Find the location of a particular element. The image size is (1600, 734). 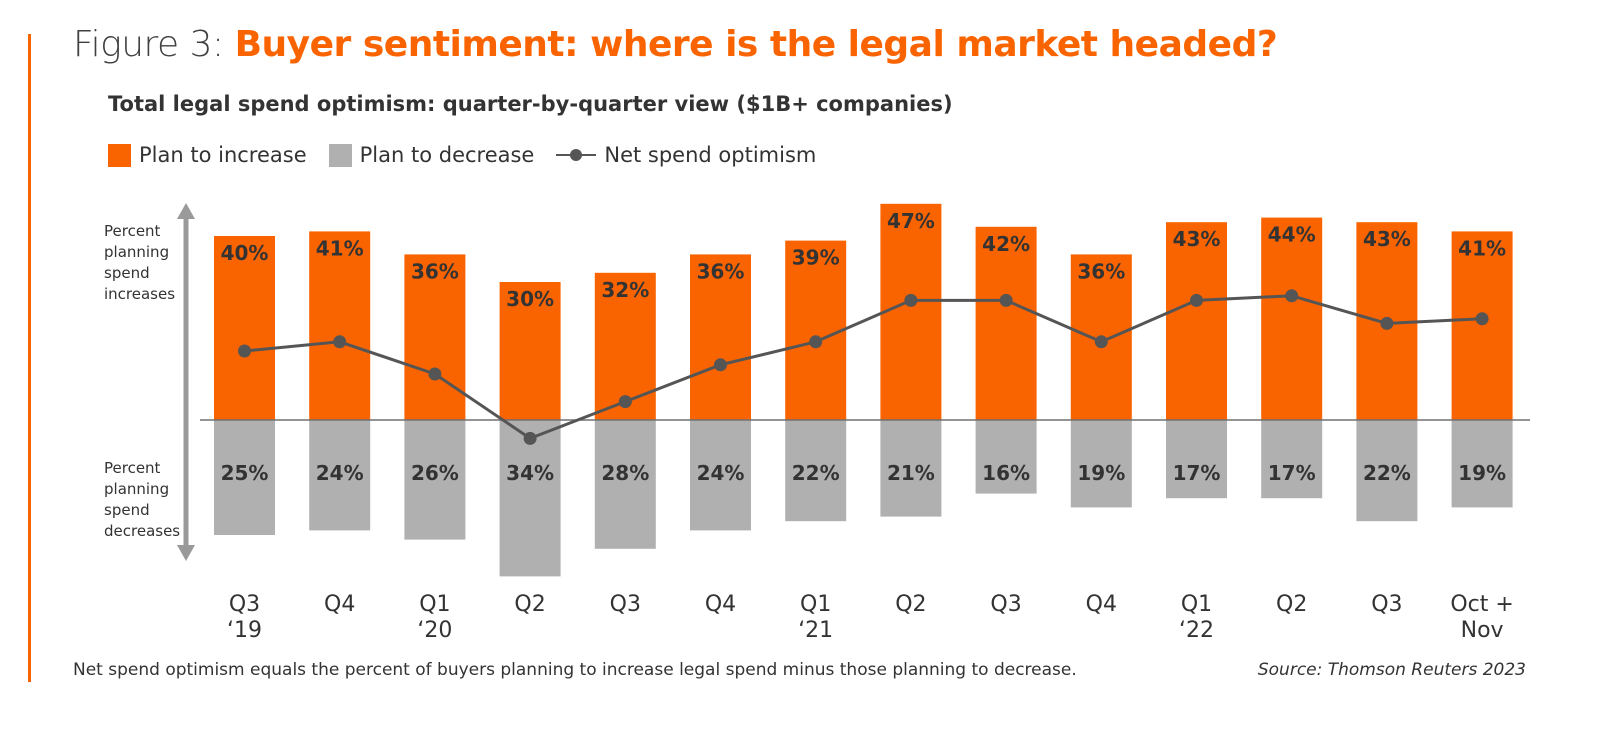

arrow-up-icon is located at coordinates (186, 211).